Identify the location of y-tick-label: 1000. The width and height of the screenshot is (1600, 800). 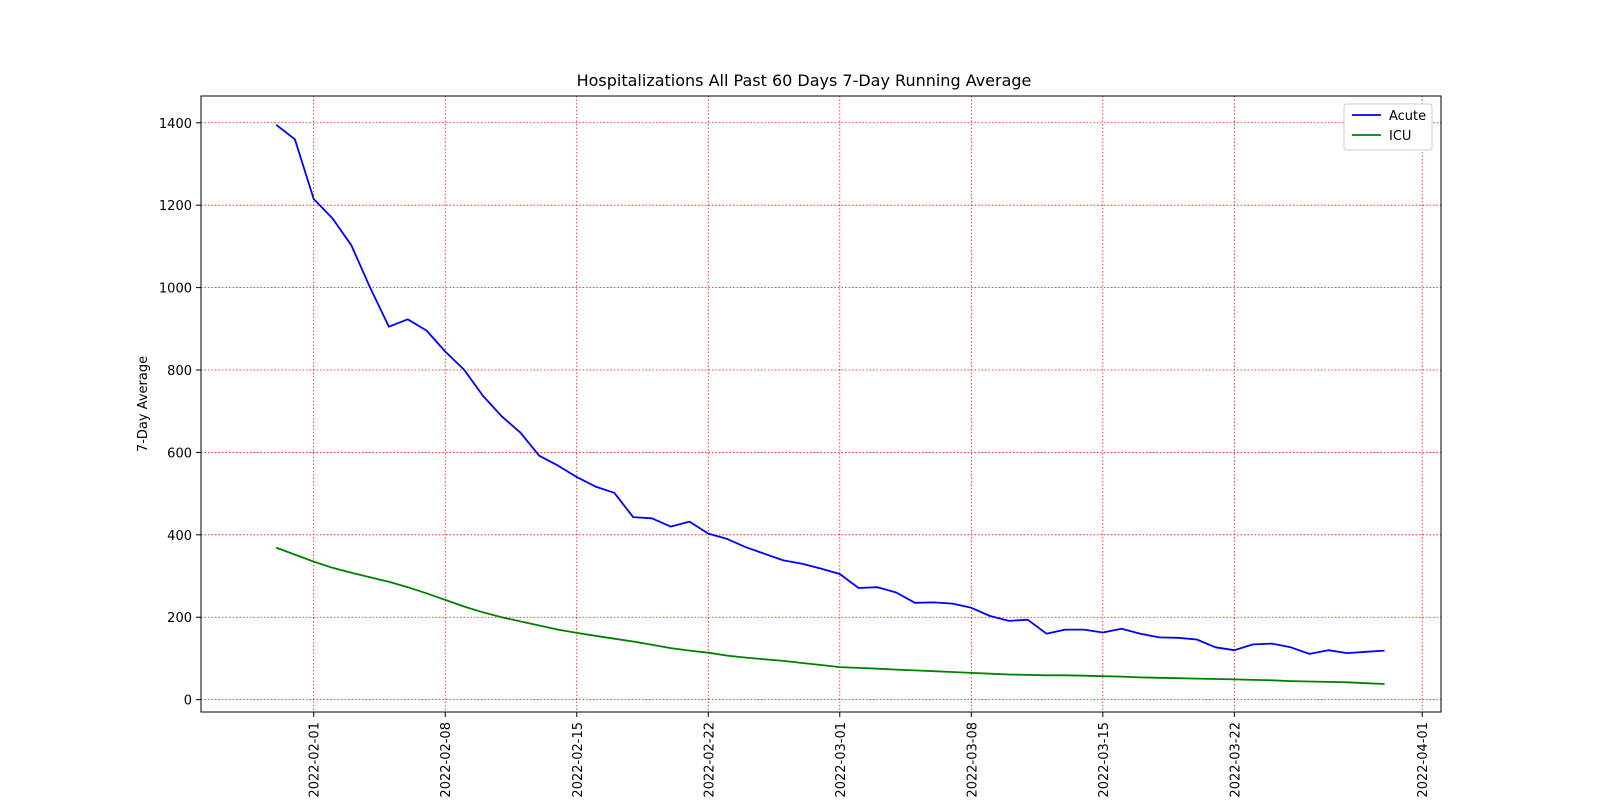
(175, 289).